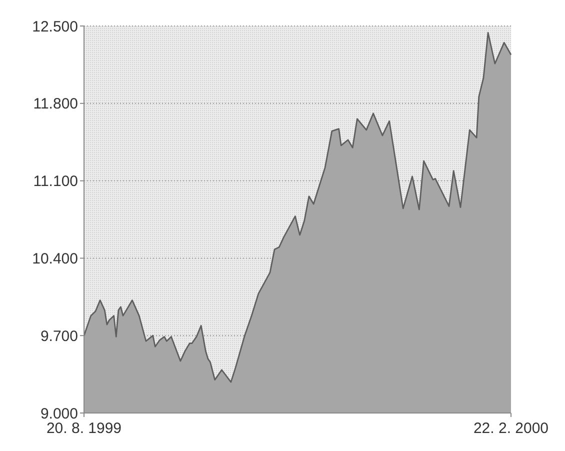 The height and width of the screenshot is (451, 565). I want to click on y-tick-label: 9.700, so click(59, 336).